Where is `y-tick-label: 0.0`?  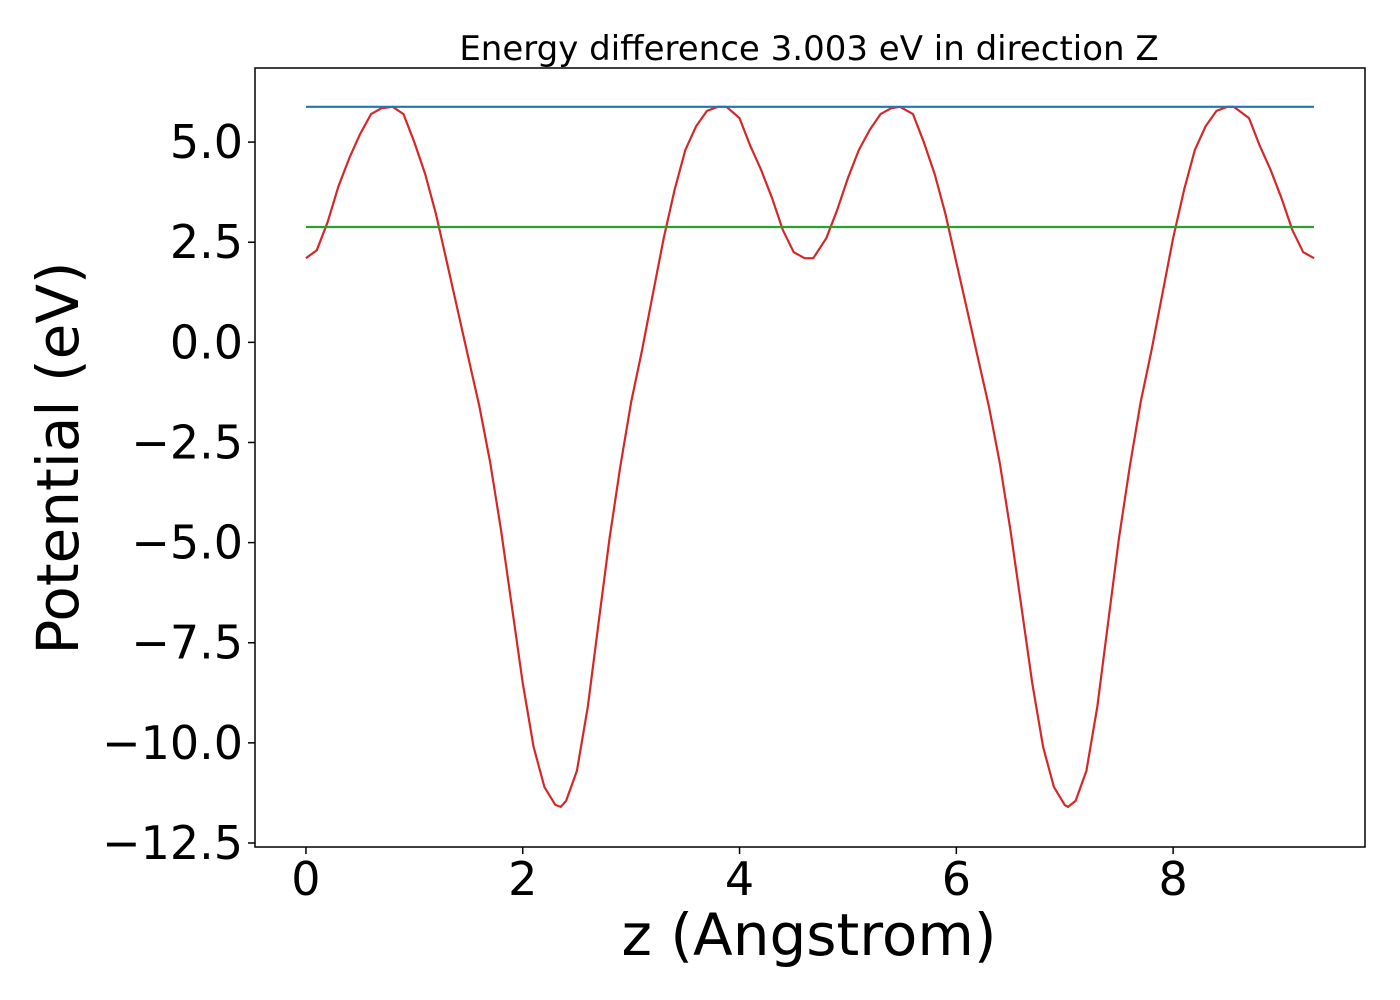
y-tick-label: 0.0 is located at coordinates (206, 342).